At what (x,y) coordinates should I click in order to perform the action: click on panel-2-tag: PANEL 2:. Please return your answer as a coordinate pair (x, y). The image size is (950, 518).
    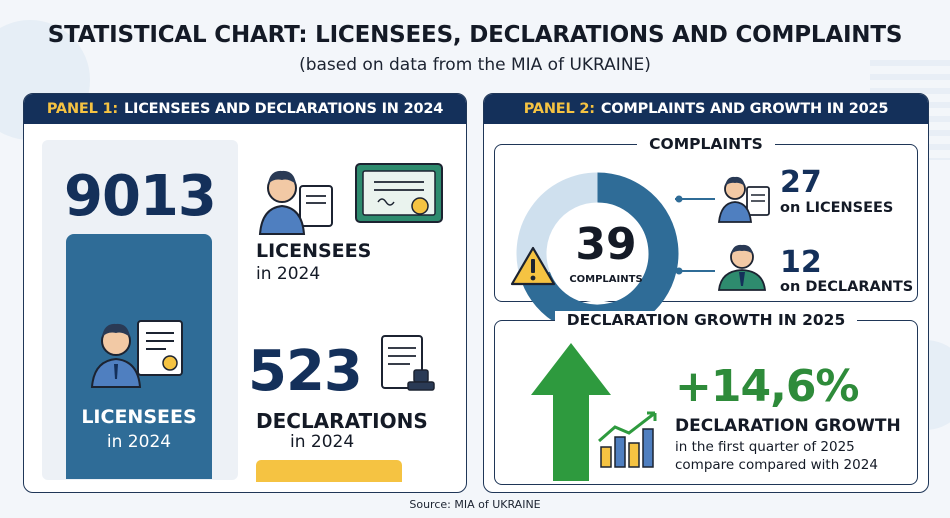
    Looking at the image, I should click on (559, 109).